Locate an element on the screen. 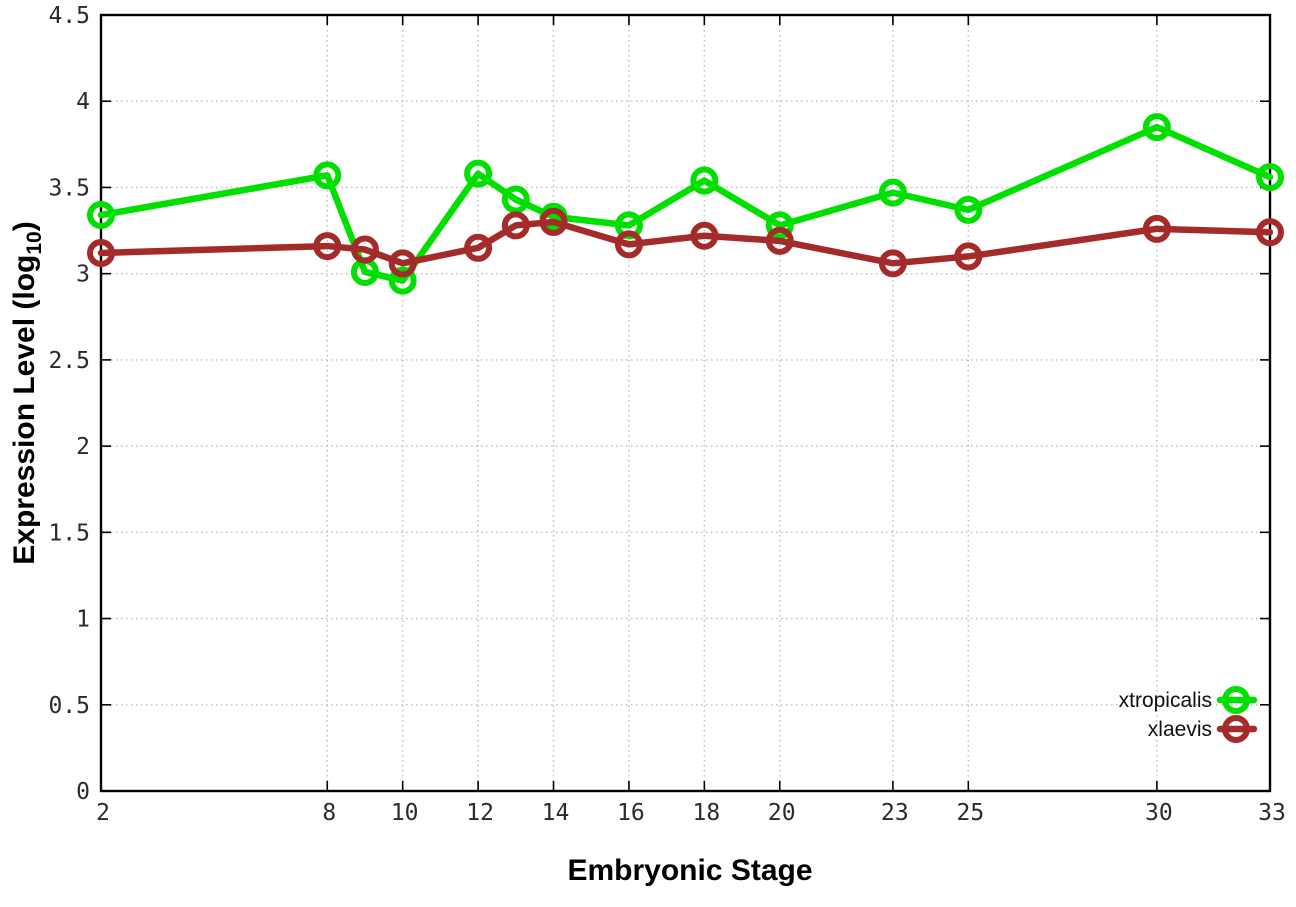  y-tick-label: 1.5 is located at coordinates (69, 533).